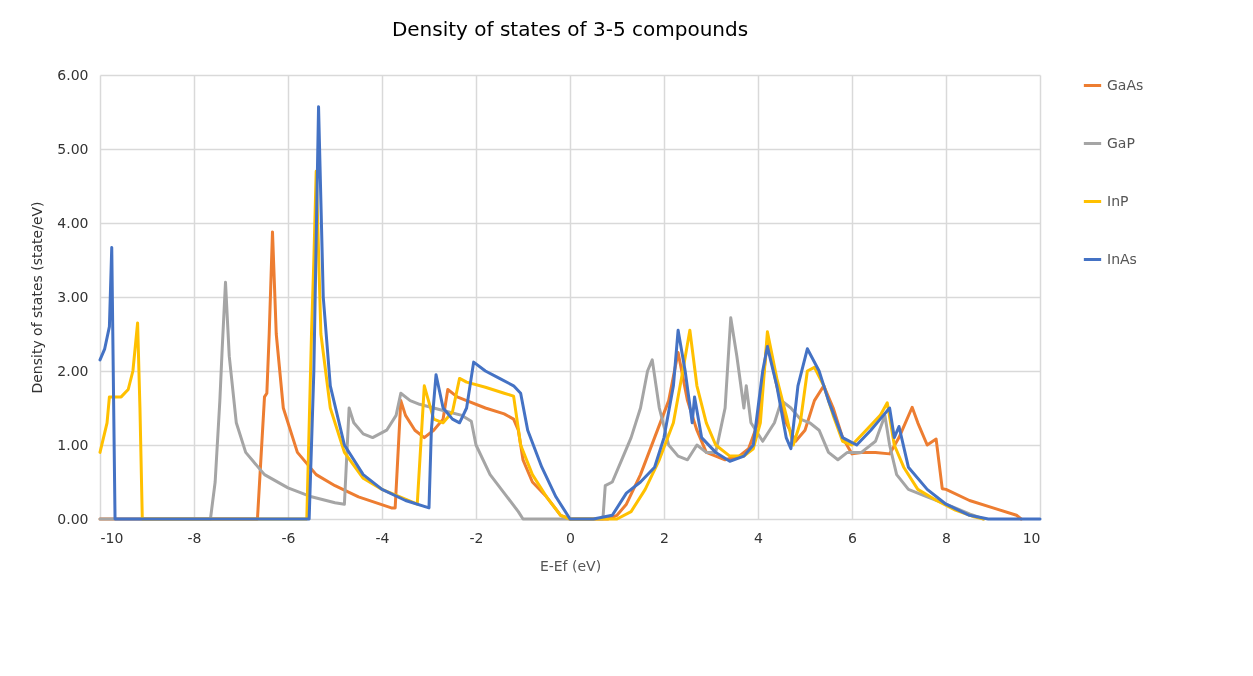 This screenshot has width=1253, height=676. Describe the element at coordinates (73, 518) in the screenshot. I see `y-tick-label: 0.00` at that location.